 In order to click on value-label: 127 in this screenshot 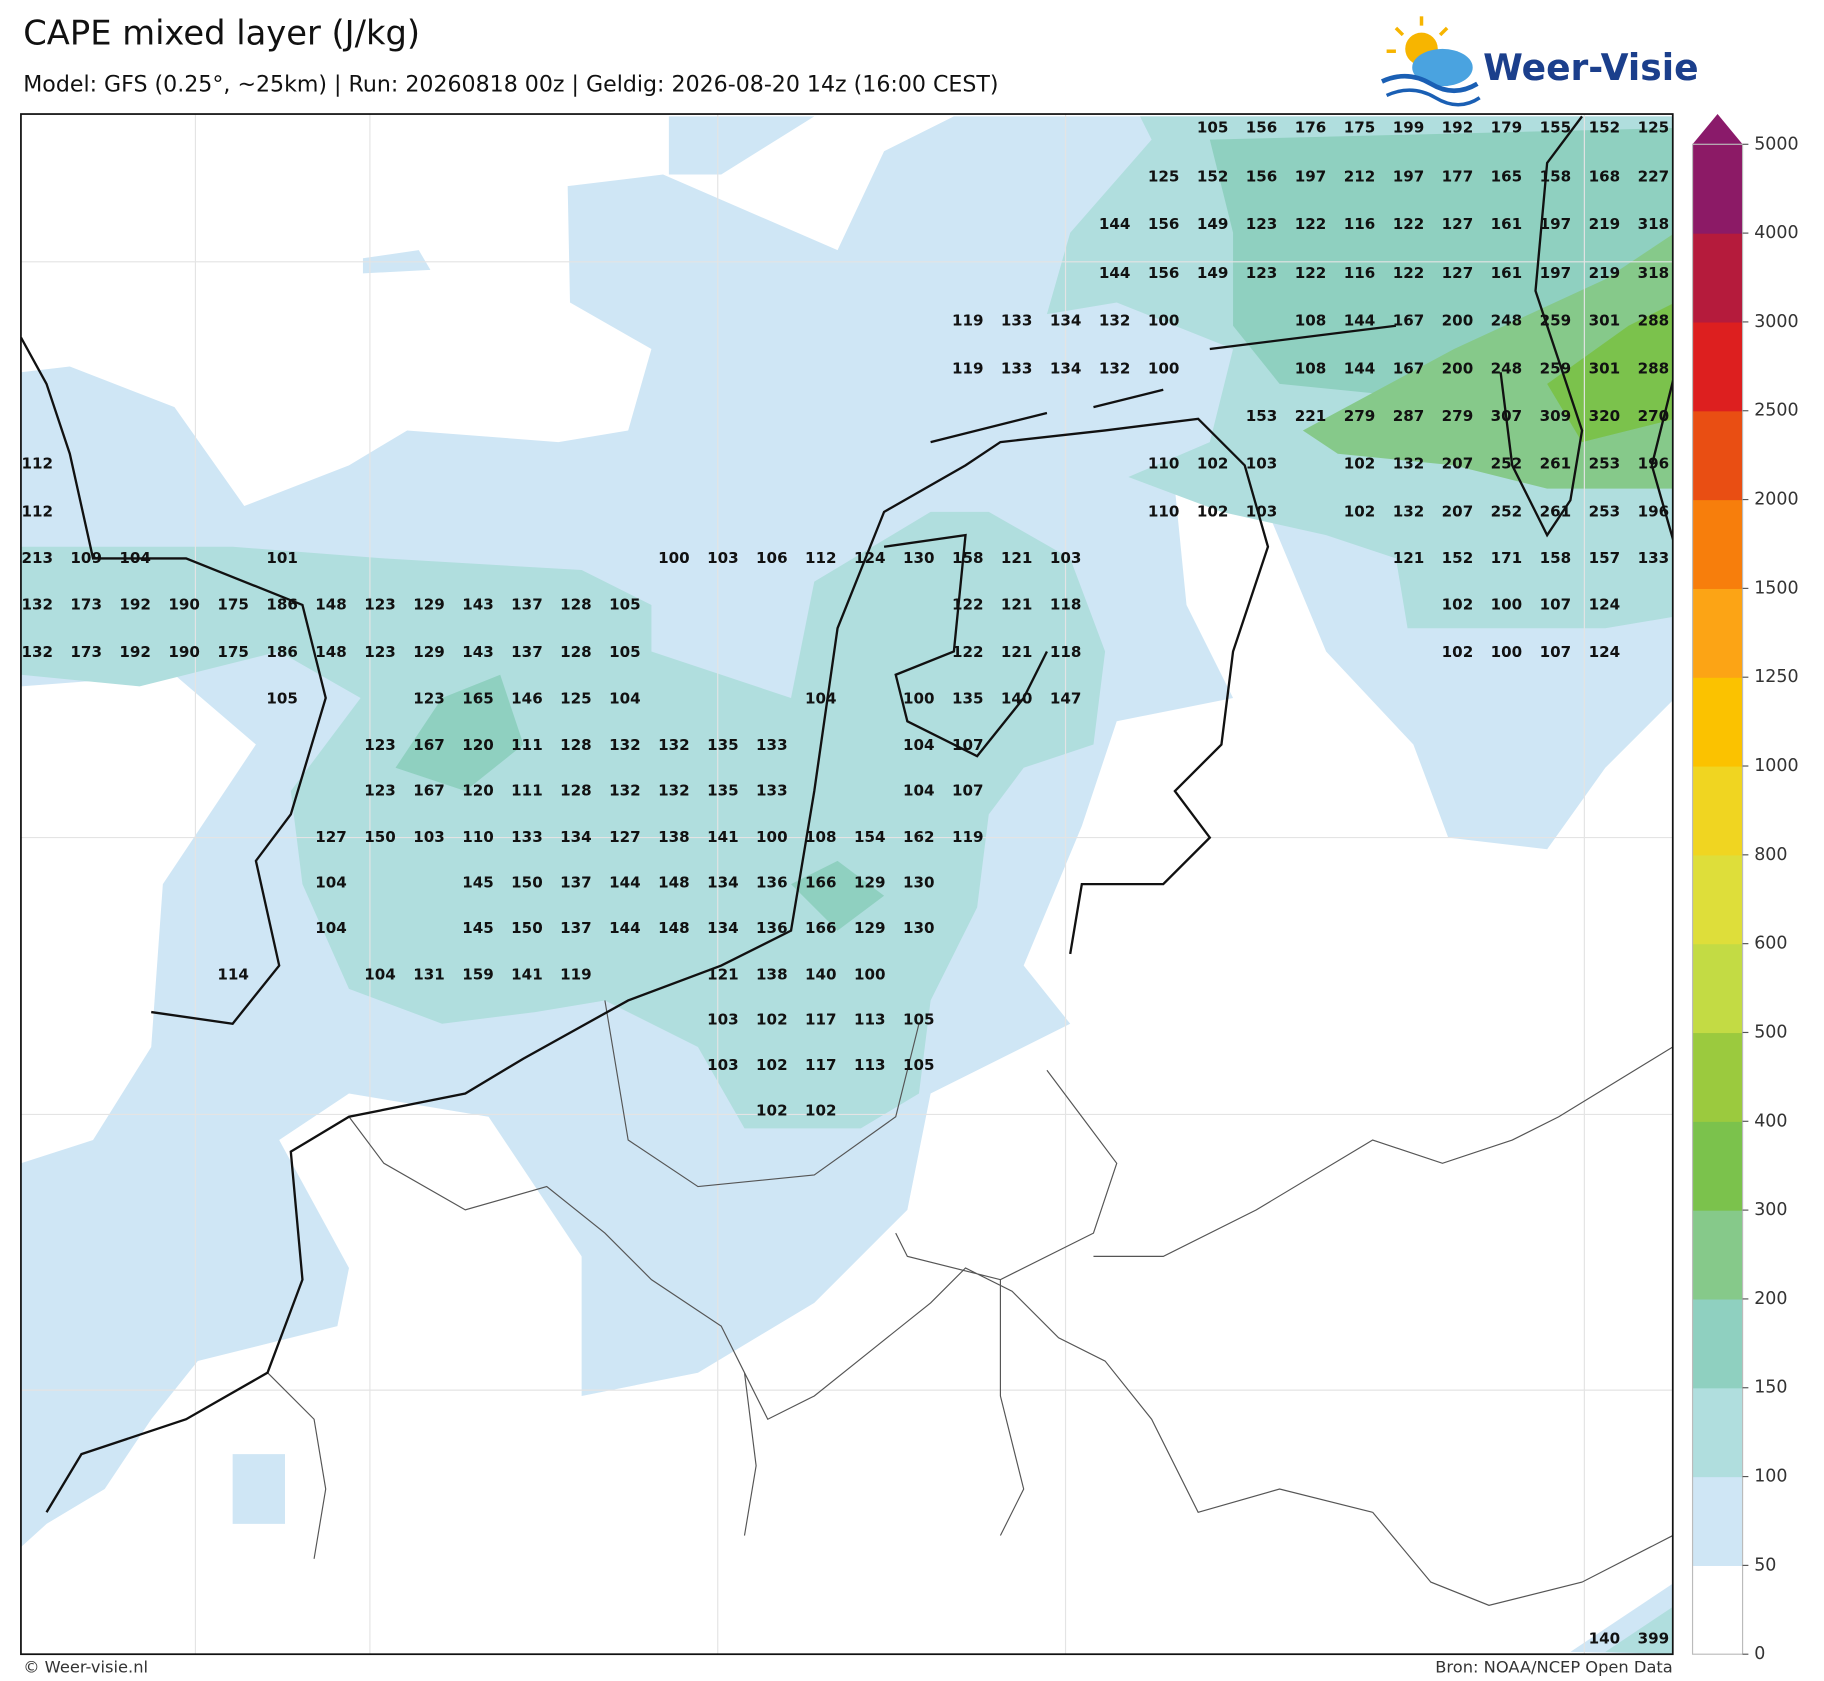, I will do `click(331, 837)`.